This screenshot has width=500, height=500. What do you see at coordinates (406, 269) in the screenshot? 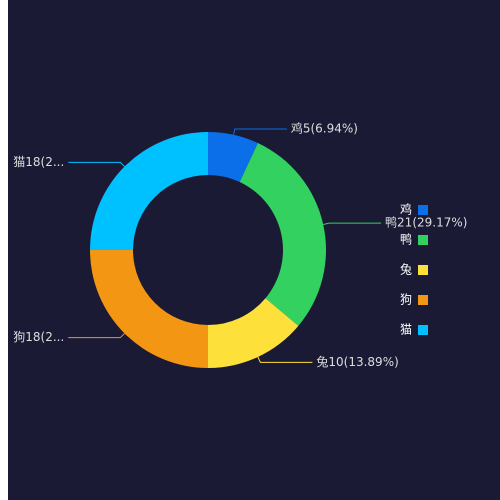
I see `legend-label: 兔` at bounding box center [406, 269].